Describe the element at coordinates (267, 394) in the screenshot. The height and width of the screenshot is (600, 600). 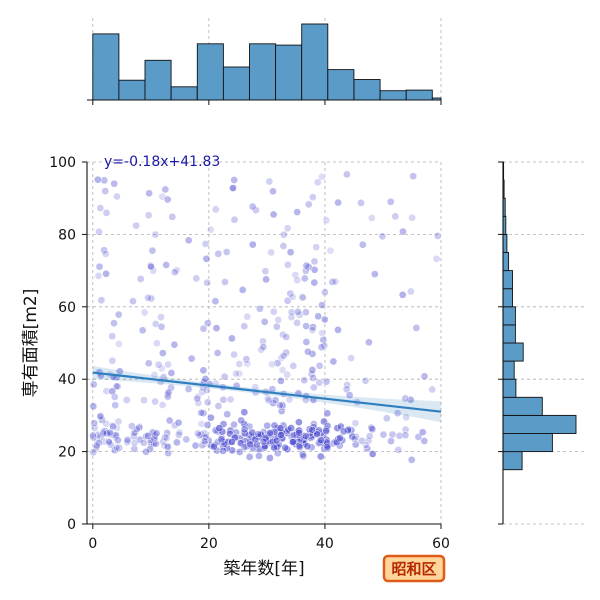
I see `regression` at that location.